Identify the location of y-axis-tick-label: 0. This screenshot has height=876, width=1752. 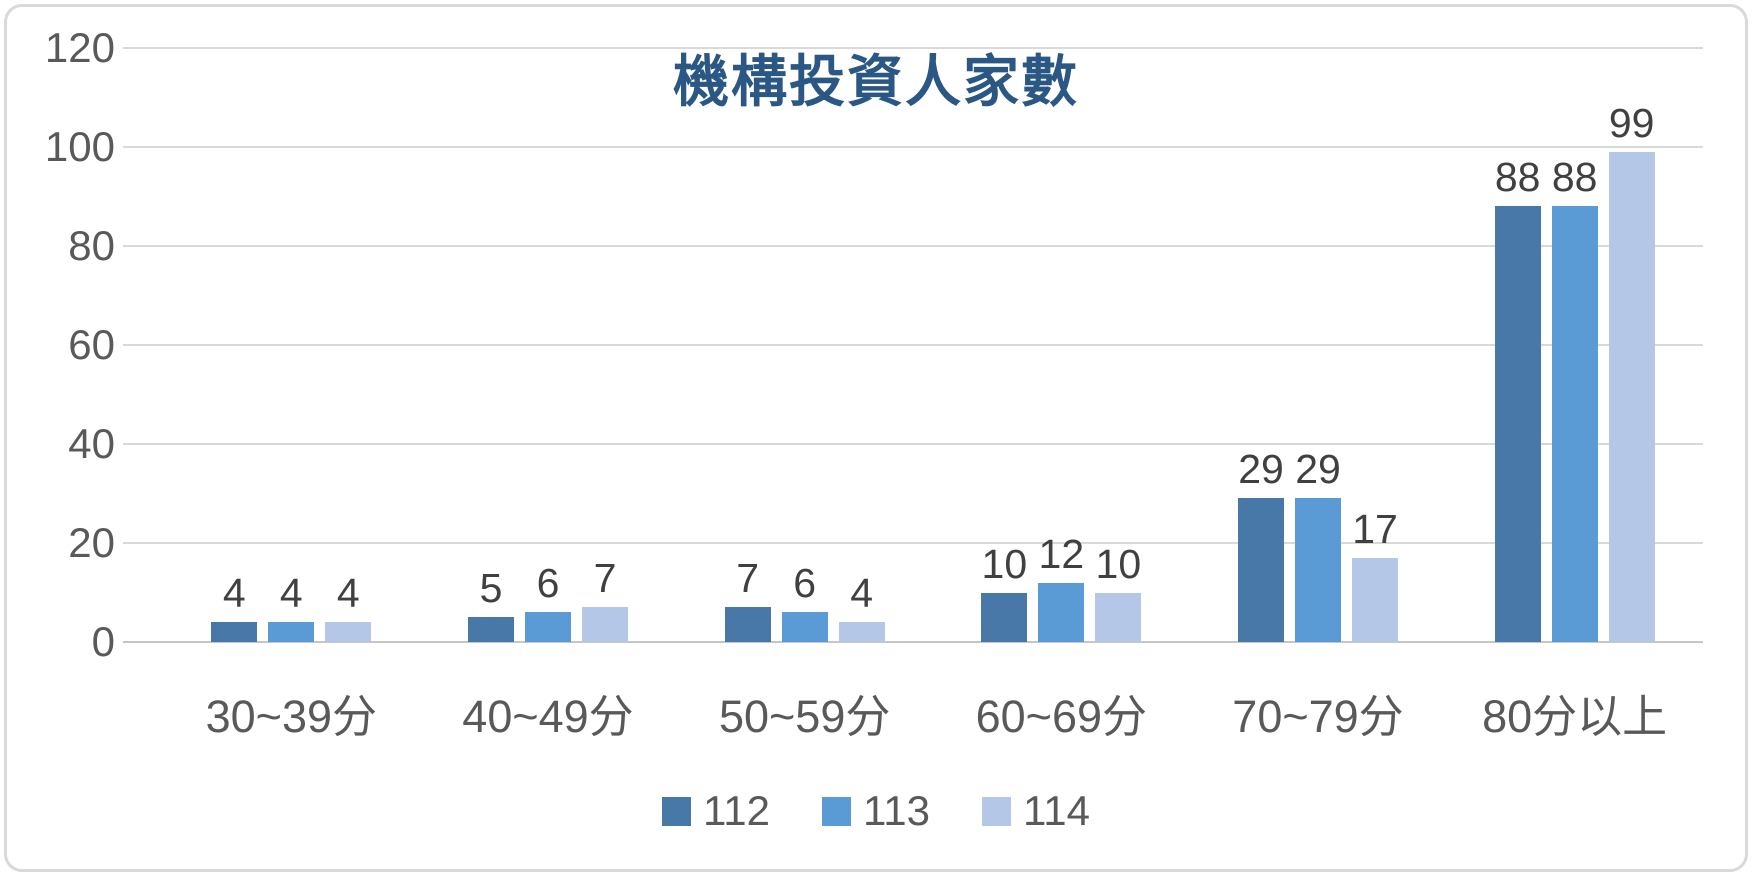
(103, 641).